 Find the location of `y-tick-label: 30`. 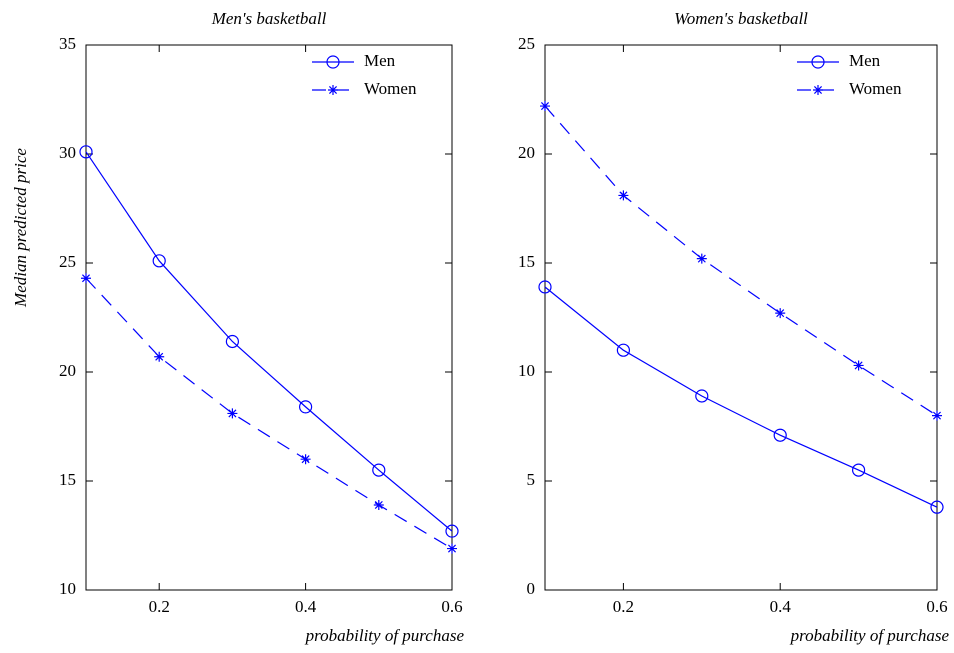

y-tick-label: 30 is located at coordinates (67, 152).